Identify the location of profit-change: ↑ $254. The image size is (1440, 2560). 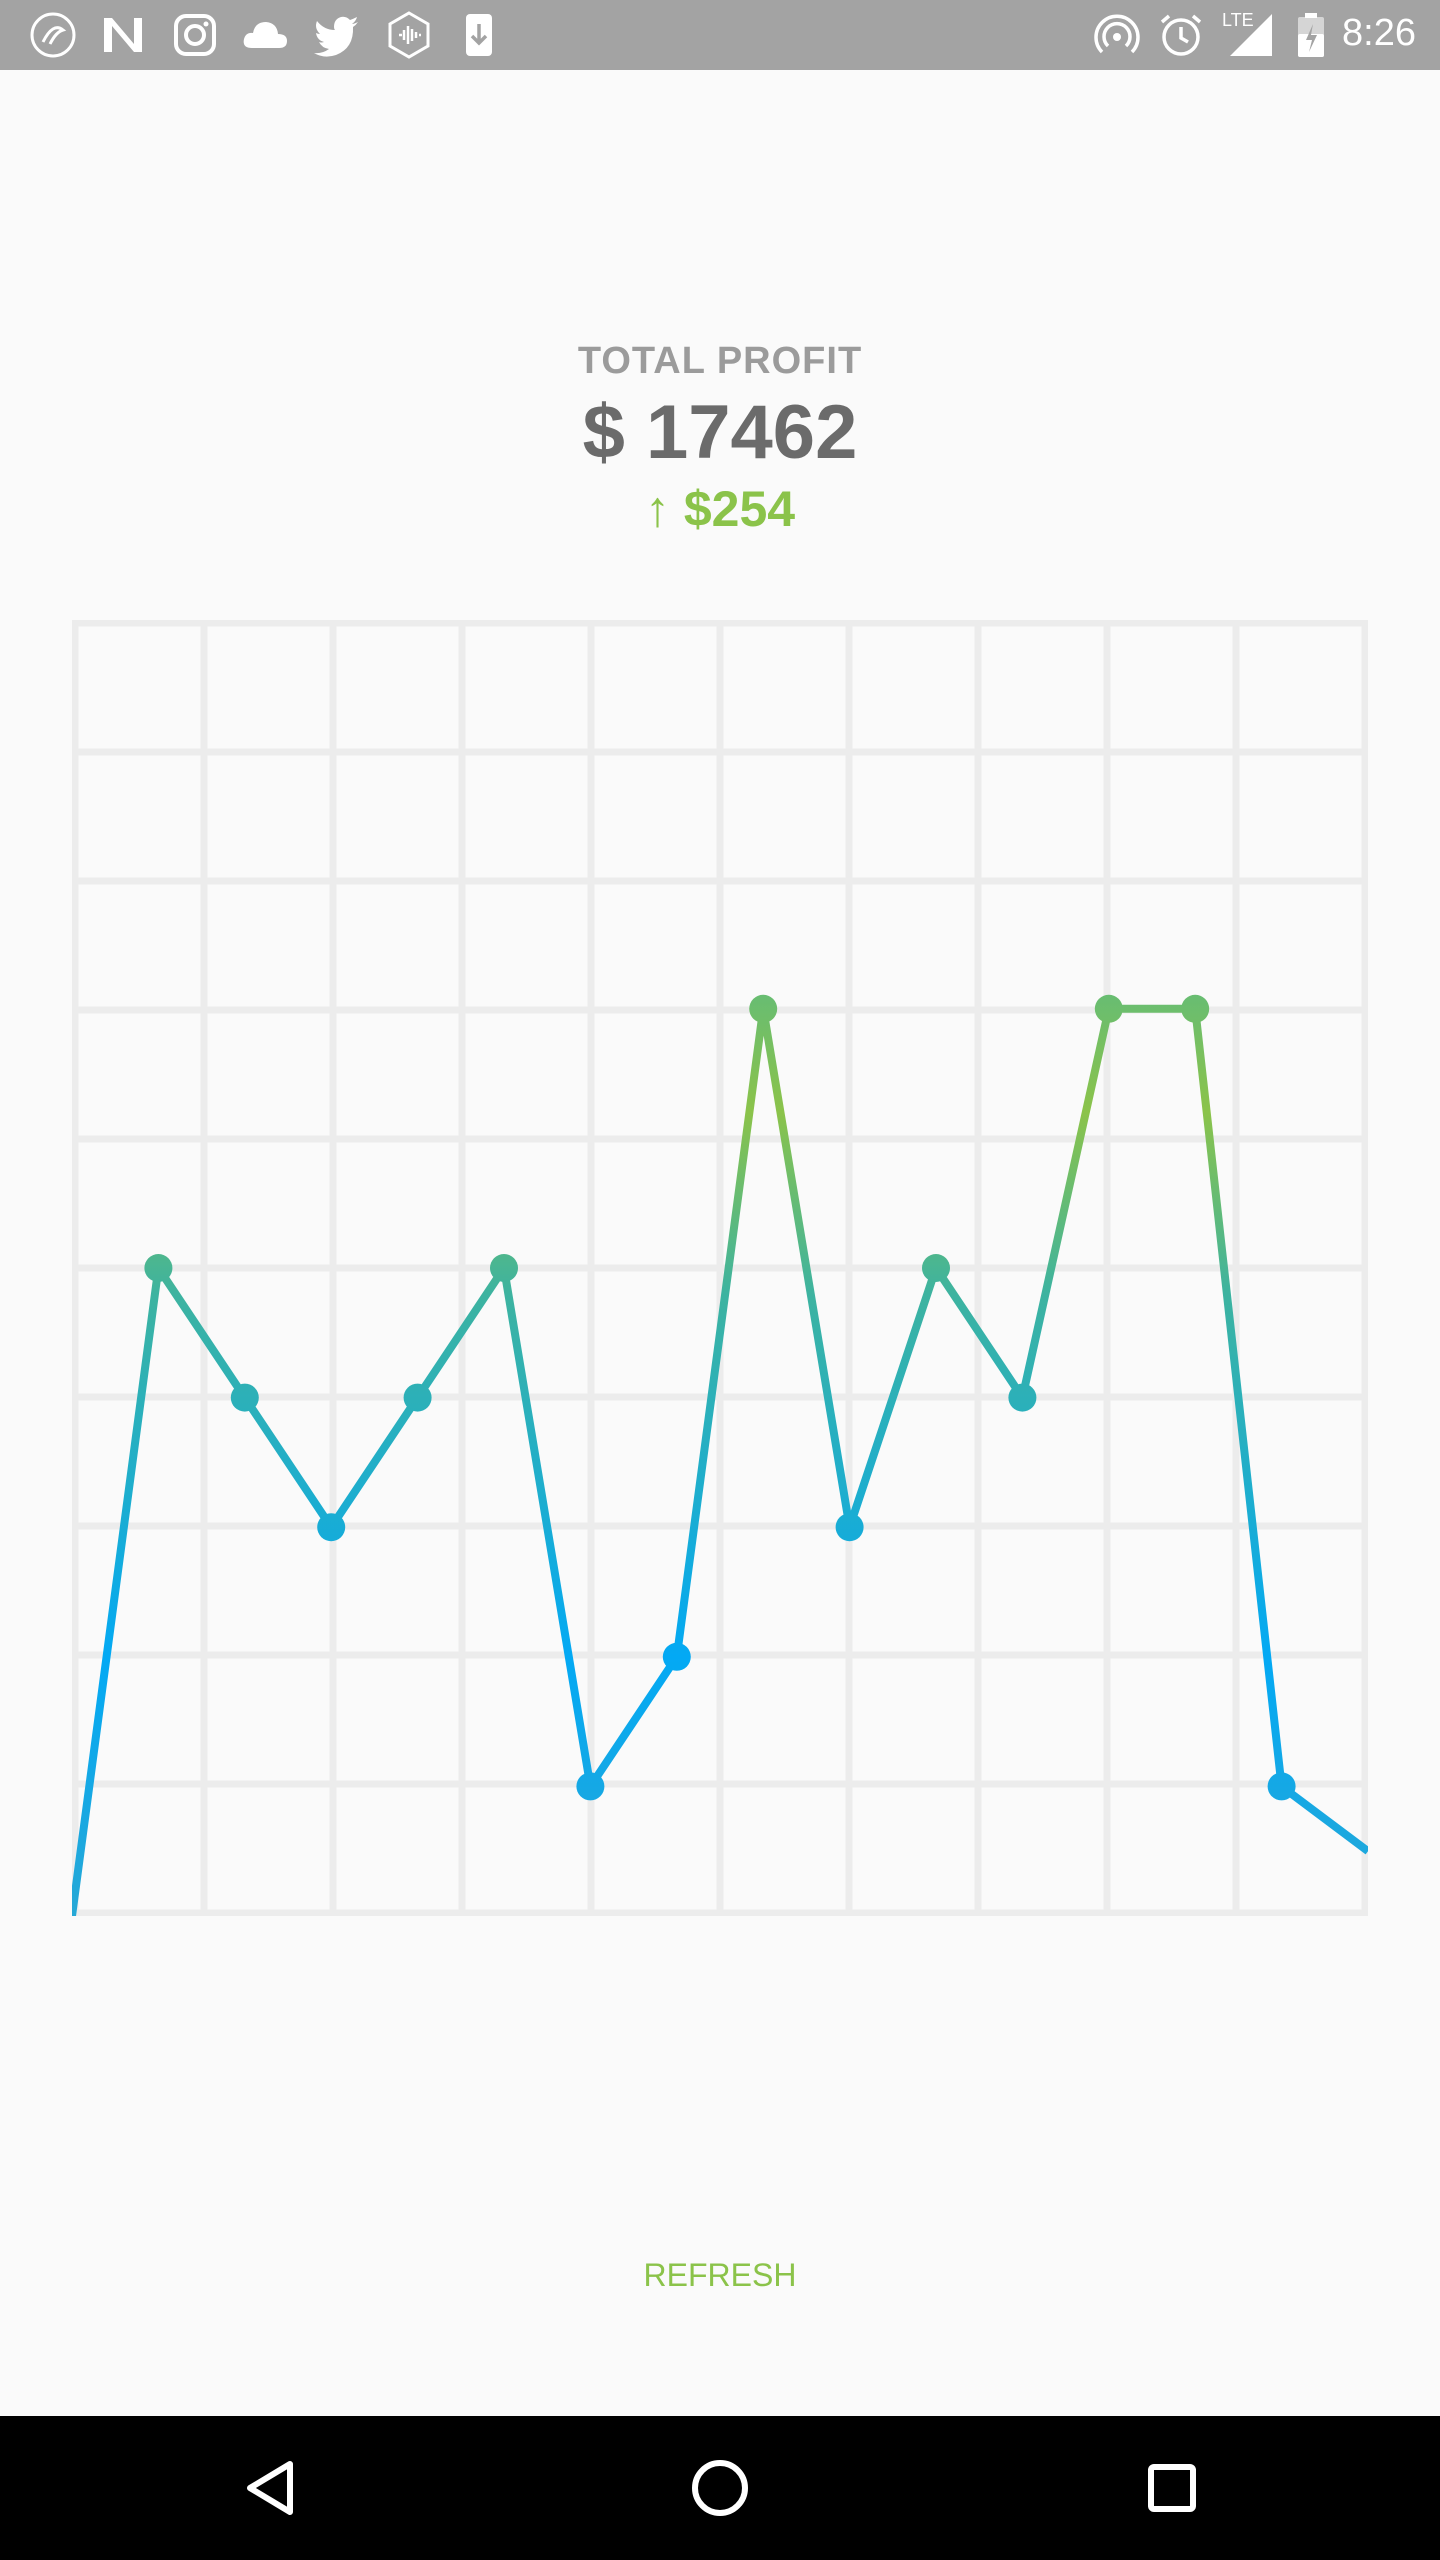
(720, 509).